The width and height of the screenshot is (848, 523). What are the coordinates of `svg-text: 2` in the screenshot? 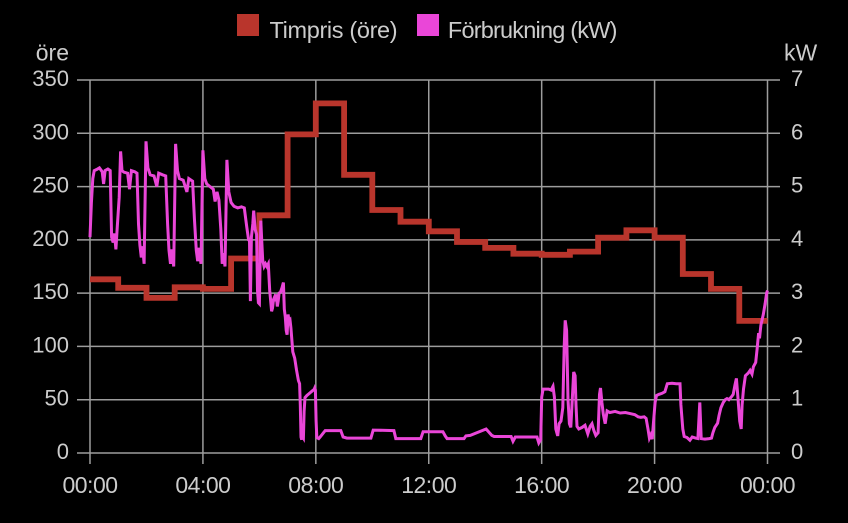 It's located at (797, 344).